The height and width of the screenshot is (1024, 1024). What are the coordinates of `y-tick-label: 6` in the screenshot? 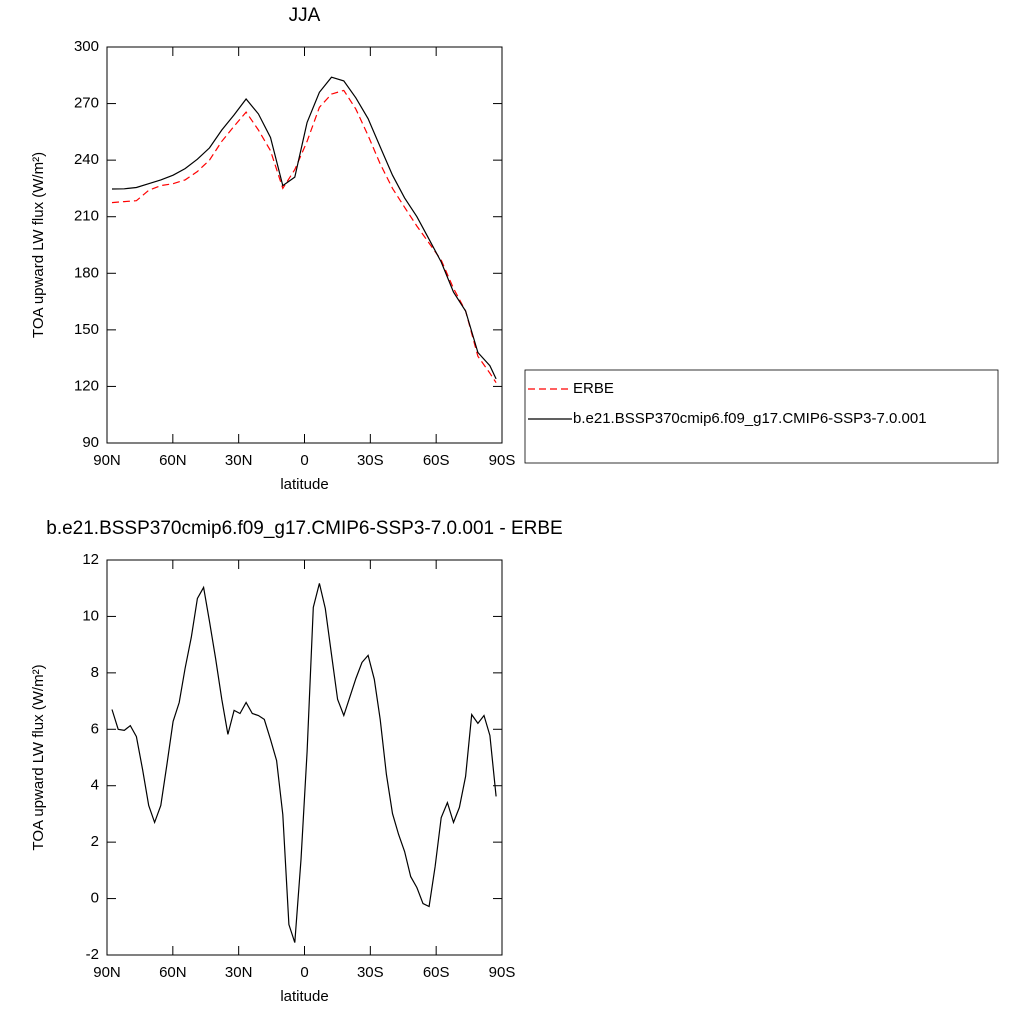 It's located at (95, 728).